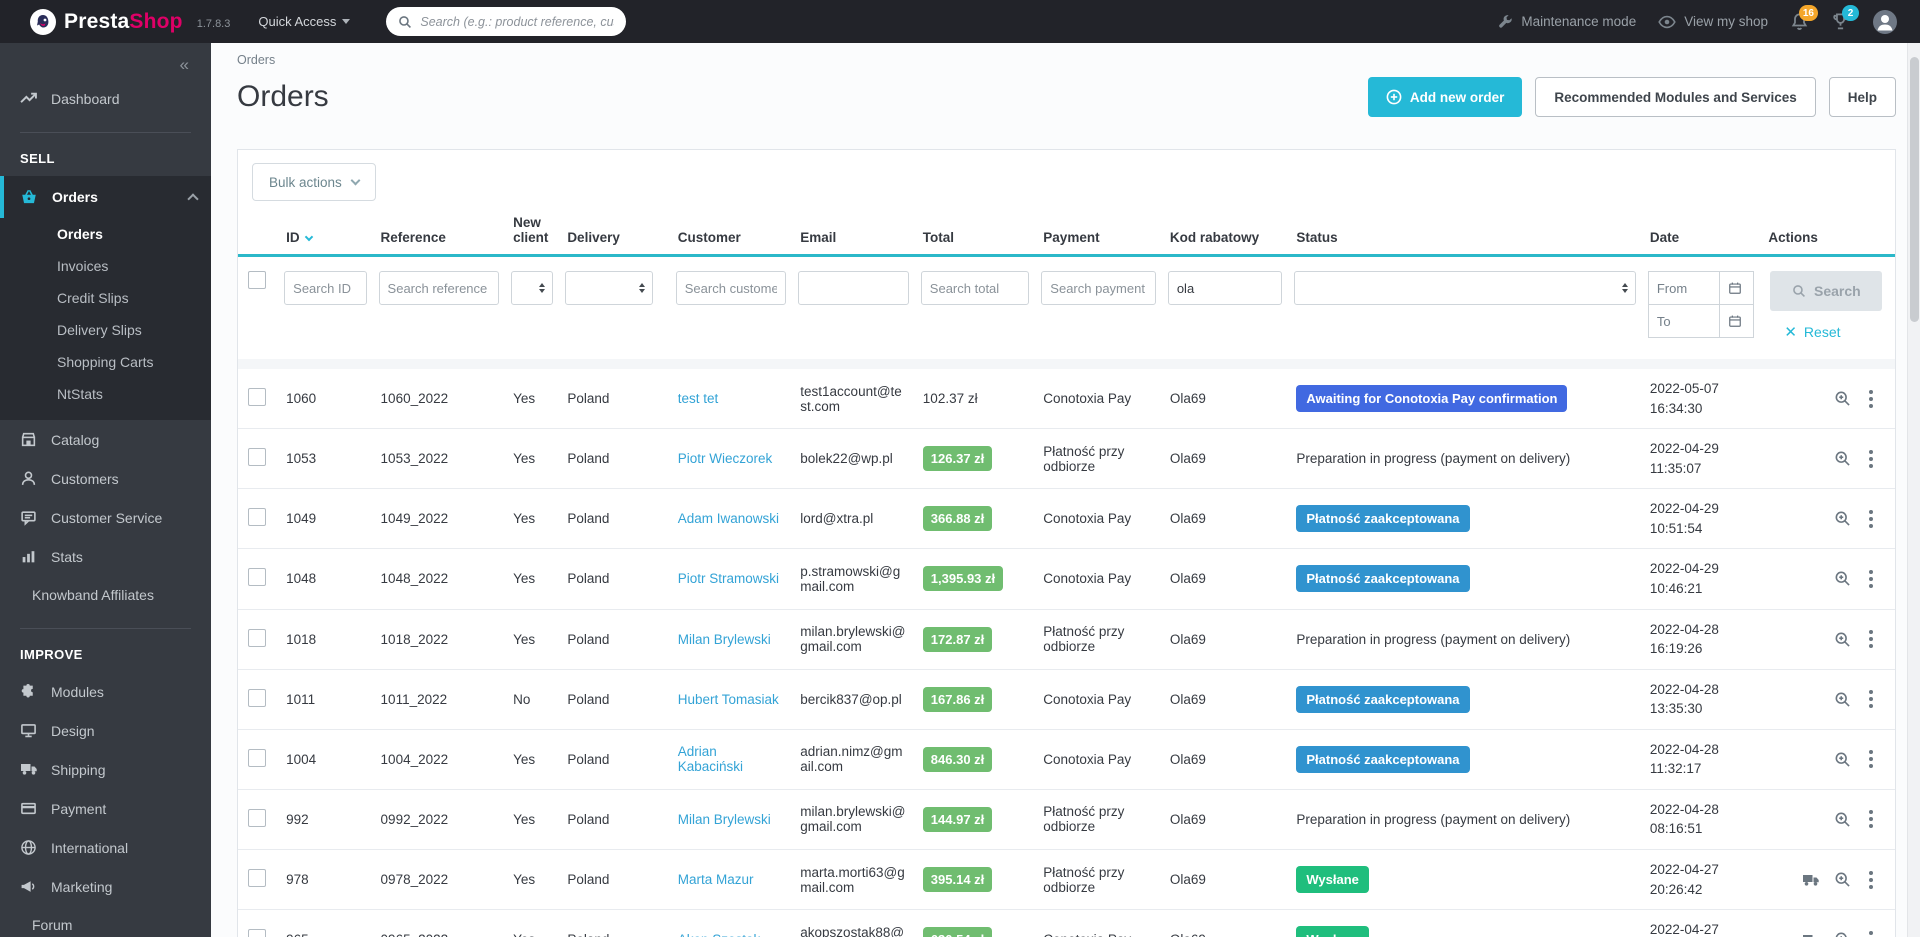 This screenshot has width=1920, height=937. What do you see at coordinates (975, 234) in the screenshot?
I see `column-header-total: Total` at bounding box center [975, 234].